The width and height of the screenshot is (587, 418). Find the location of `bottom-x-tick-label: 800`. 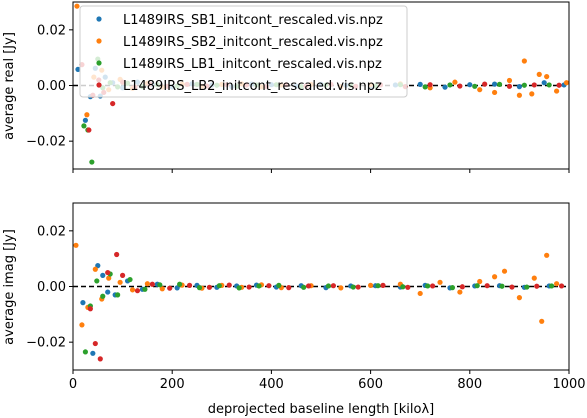

bottom-x-tick-label: 800 is located at coordinates (469, 384).